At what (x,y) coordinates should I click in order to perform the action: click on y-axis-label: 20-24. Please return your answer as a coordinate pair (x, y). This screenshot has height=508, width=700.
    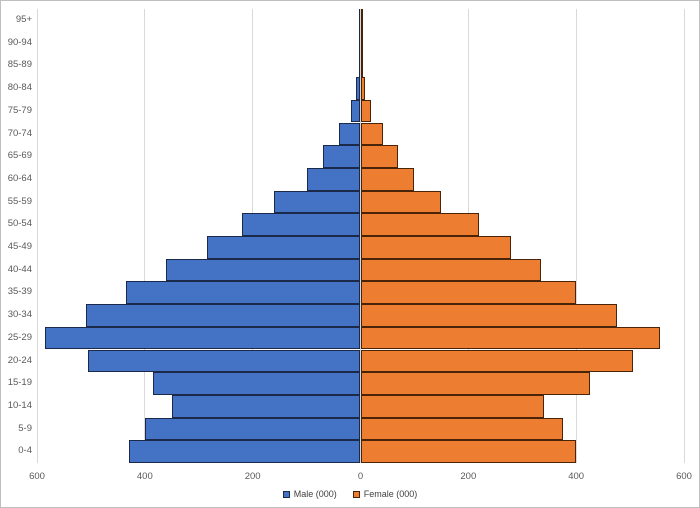
    Looking at the image, I should click on (19, 360).